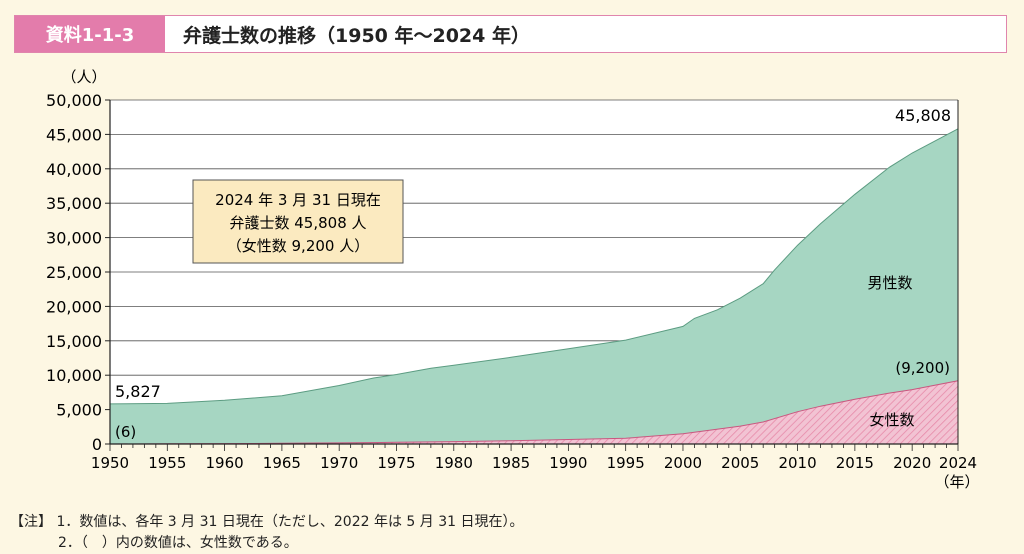  I want to click on x-tick-label: 1950, so click(110, 463).